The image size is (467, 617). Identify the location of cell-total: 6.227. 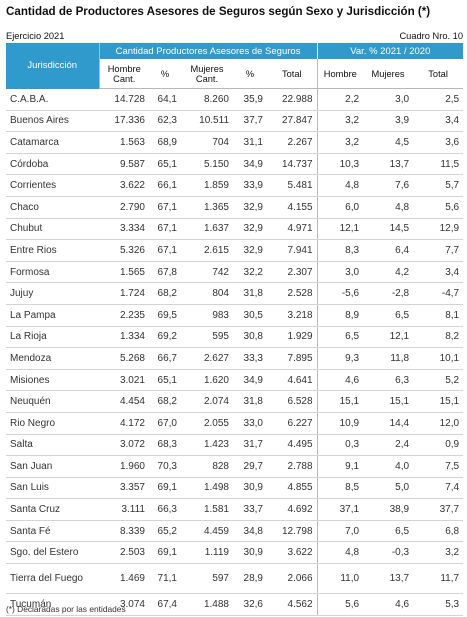
(292, 423).